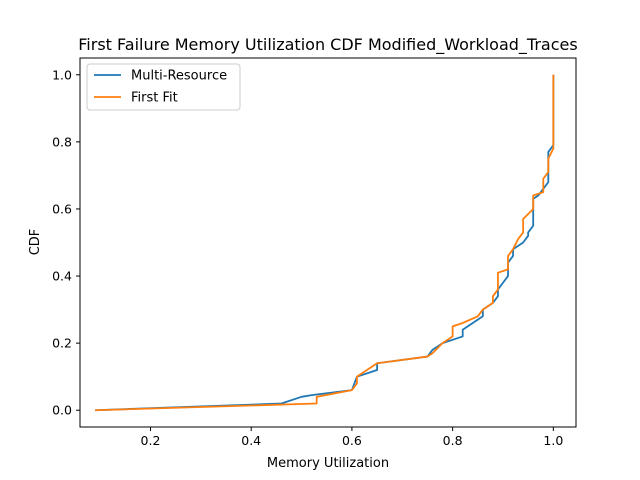 The height and width of the screenshot is (480, 640). Describe the element at coordinates (62, 276) in the screenshot. I see `y-tick-label: 0.4` at that location.